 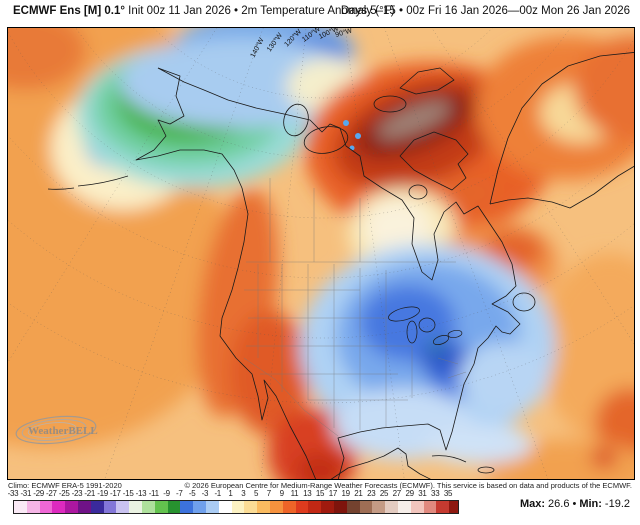 What do you see at coordinates (435, 493) in the screenshot?
I see `colorbar-tick-label: 33` at bounding box center [435, 493].